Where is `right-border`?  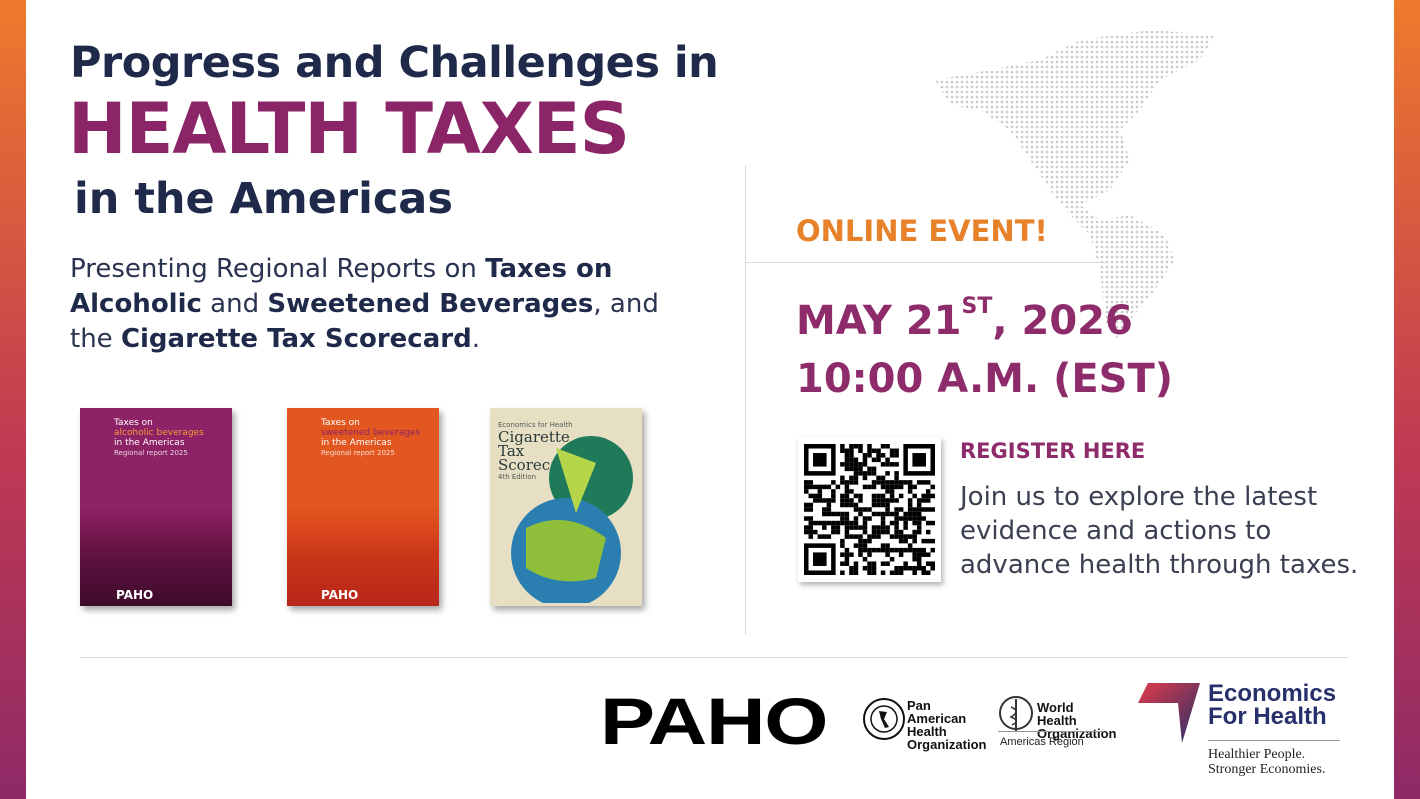
right-border is located at coordinates (1407, 399).